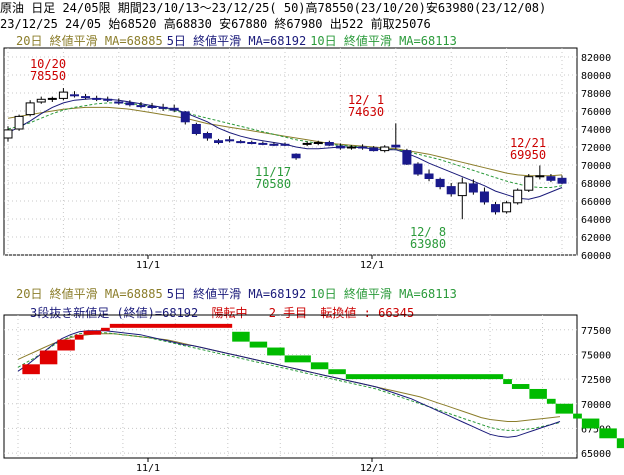 This screenshot has height=475, width=624. Describe the element at coordinates (596, 331) in the screenshot. I see `nv-tick-label: 77500` at that location.